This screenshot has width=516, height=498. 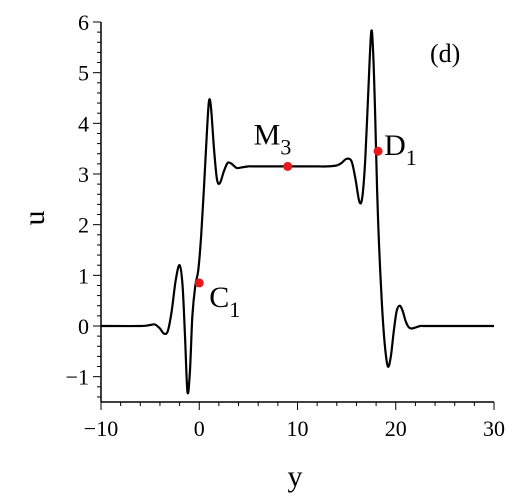 I want to click on point-marker-d1, so click(x=378, y=151).